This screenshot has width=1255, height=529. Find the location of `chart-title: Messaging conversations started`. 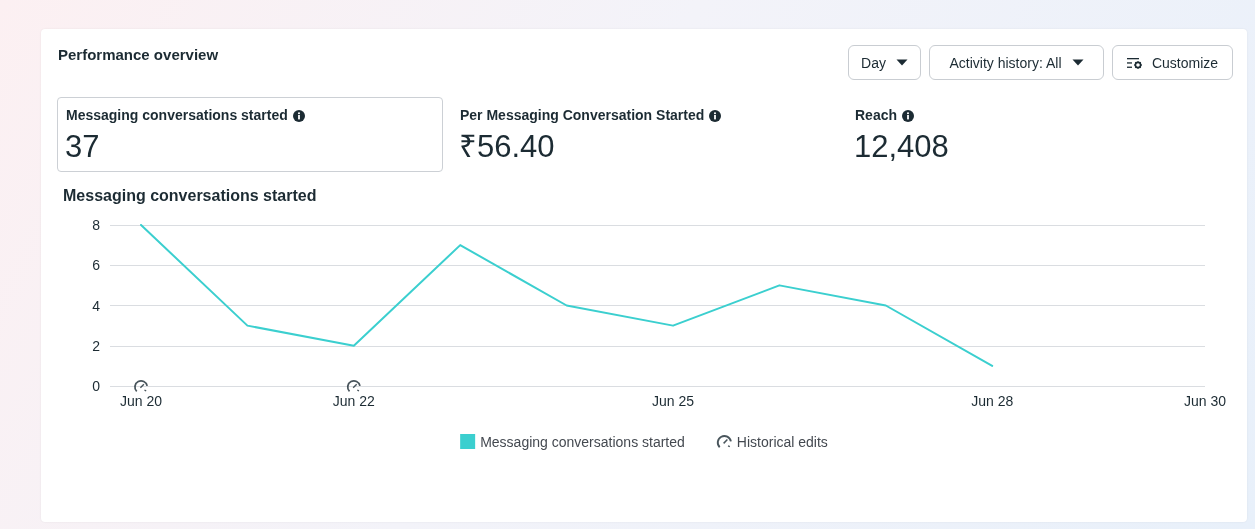

chart-title: Messaging conversations started is located at coordinates (190, 195).